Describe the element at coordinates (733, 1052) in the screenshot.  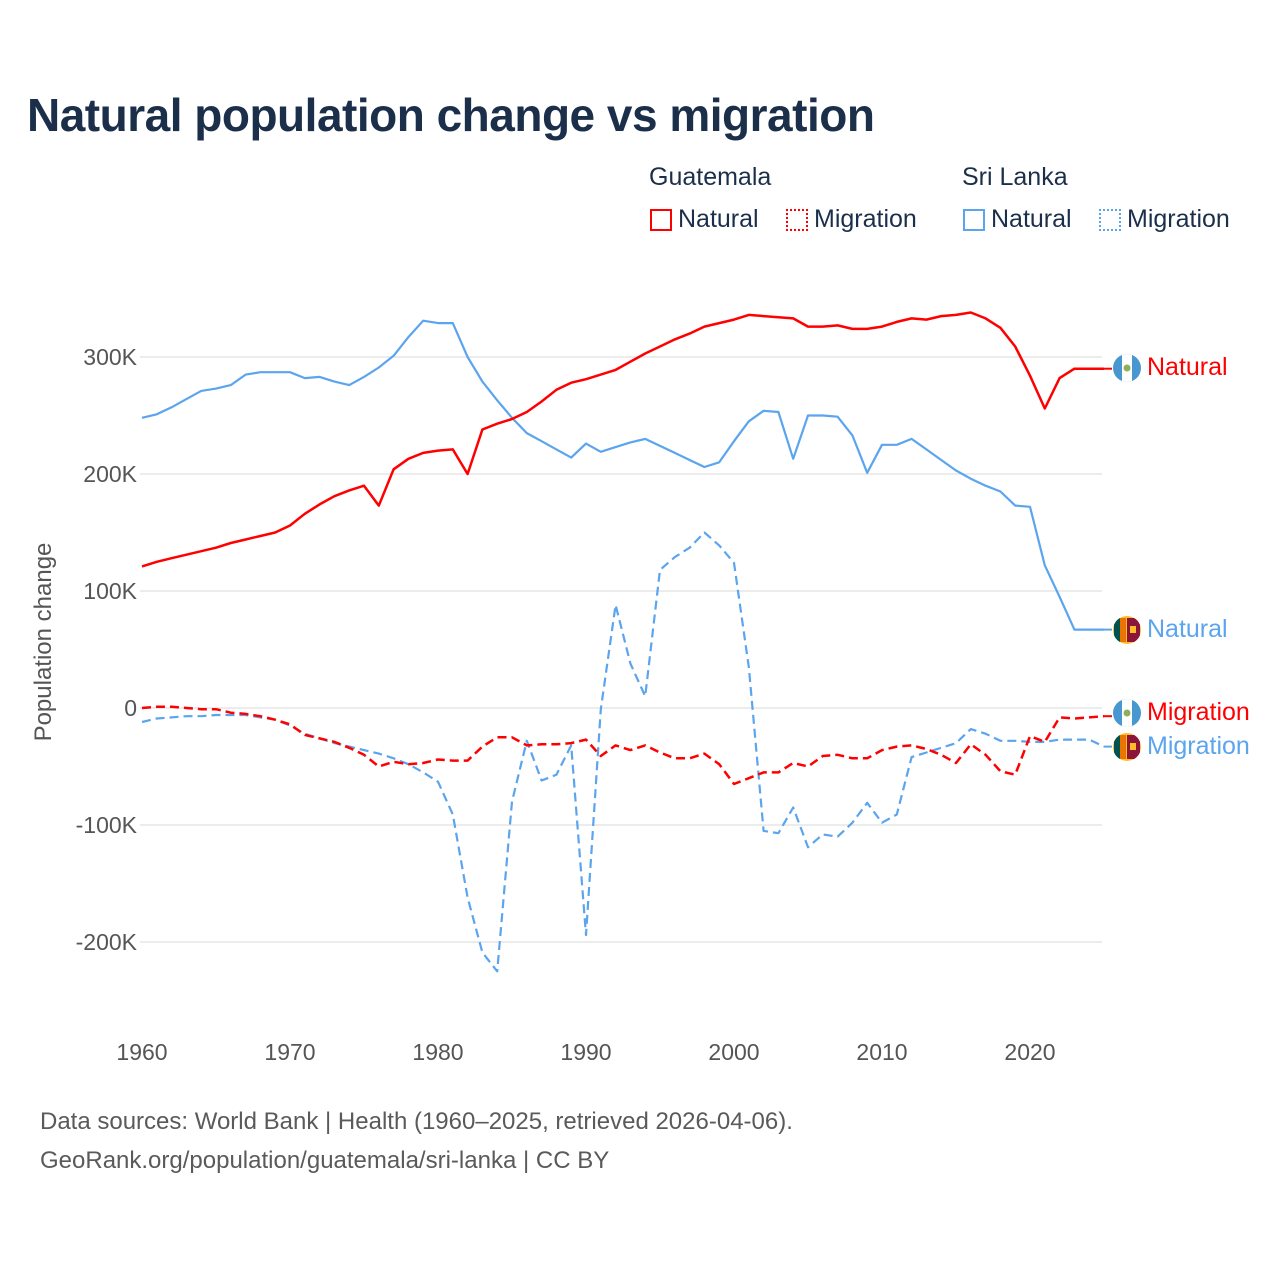
I see `x-tick-label: 2000` at that location.